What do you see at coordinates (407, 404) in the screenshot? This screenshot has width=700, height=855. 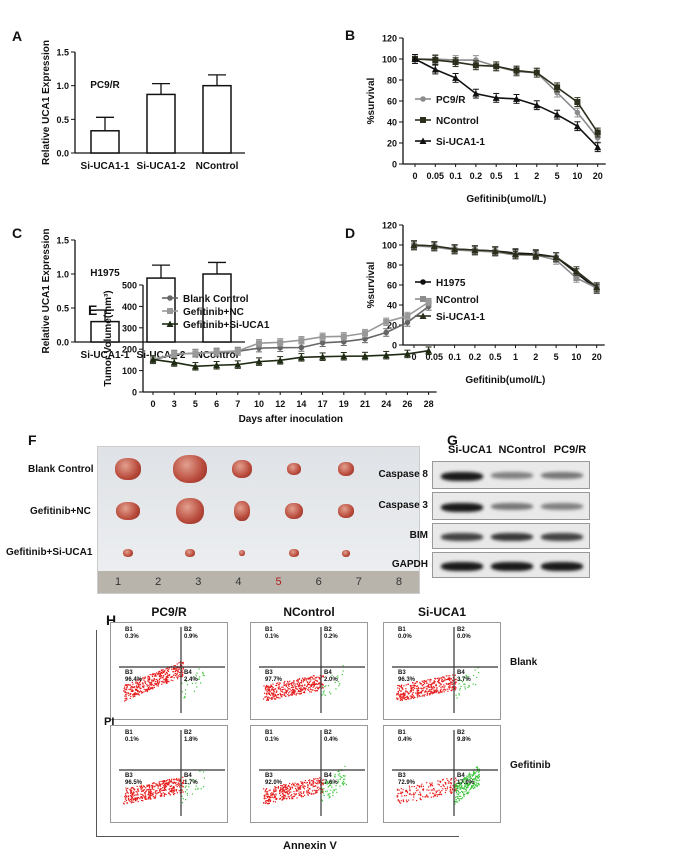 I see `x-tick-label: 26` at bounding box center [407, 404].